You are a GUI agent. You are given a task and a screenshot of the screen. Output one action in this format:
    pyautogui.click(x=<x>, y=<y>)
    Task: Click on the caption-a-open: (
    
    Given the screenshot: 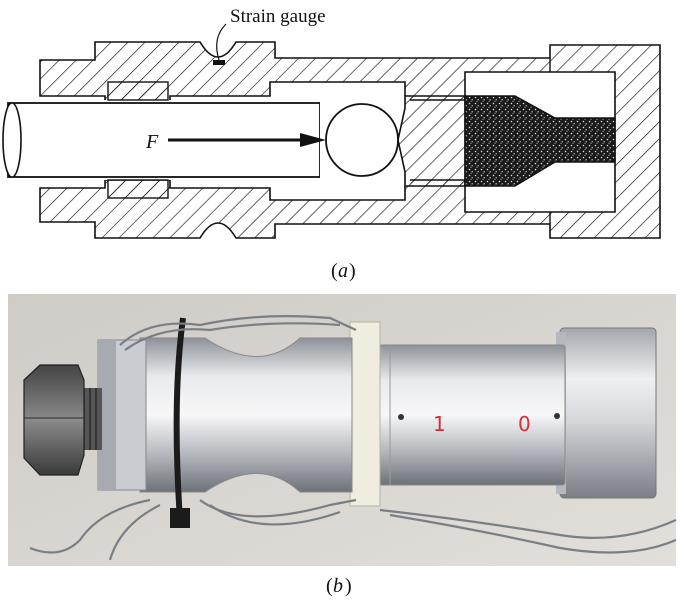 What is the action you would take?
    pyautogui.click(x=334, y=271)
    